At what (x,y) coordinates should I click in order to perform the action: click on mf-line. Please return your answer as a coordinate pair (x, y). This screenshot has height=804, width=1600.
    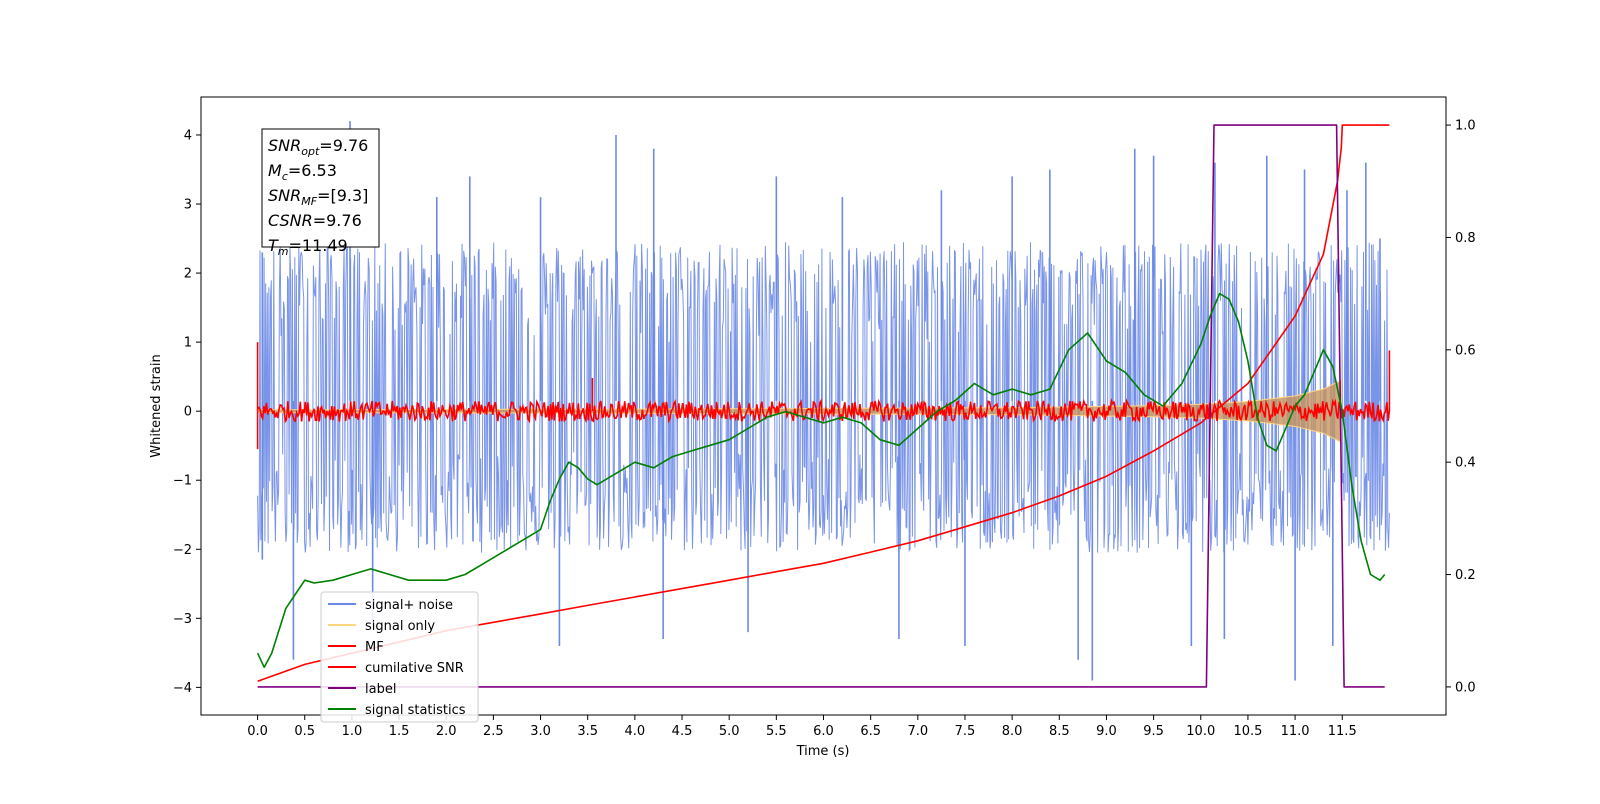
    Looking at the image, I should click on (824, 411).